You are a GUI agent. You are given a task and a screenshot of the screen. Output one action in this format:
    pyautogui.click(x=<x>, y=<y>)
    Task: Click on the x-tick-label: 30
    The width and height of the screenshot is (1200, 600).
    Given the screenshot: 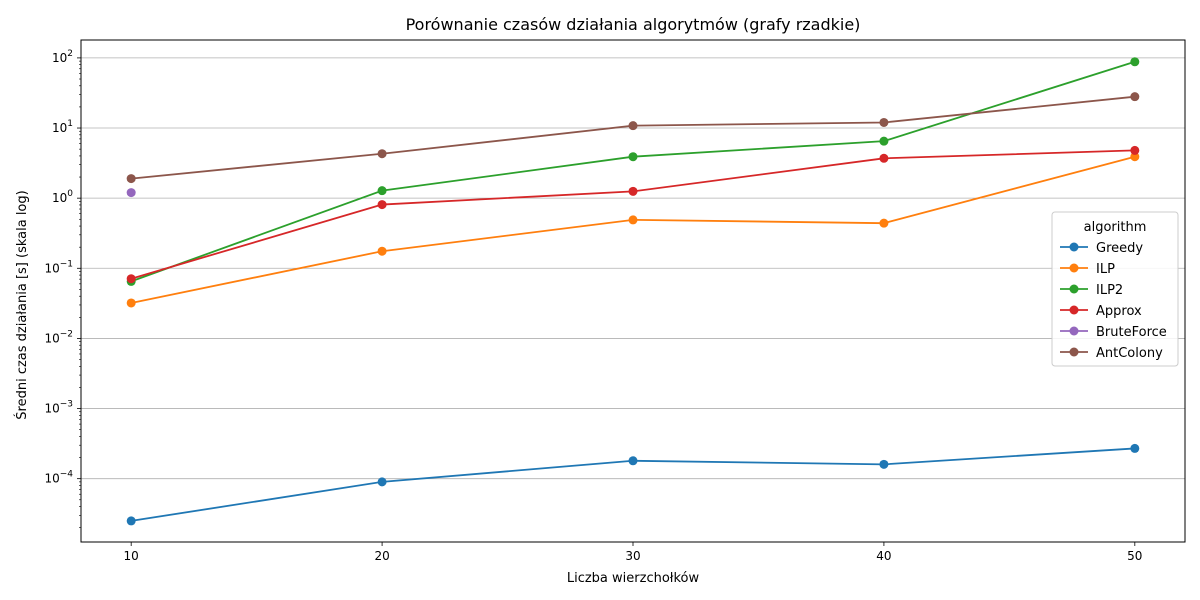 What is the action you would take?
    pyautogui.click(x=632, y=556)
    